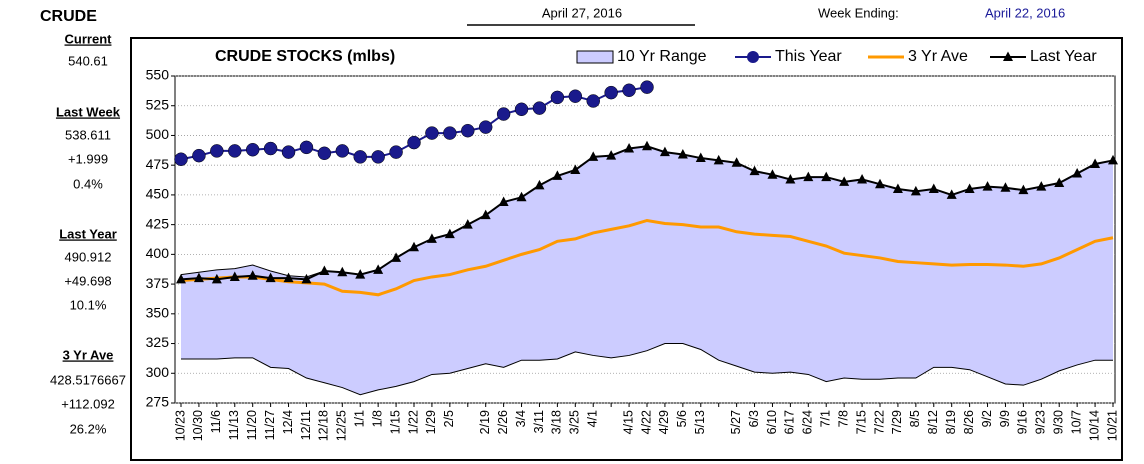  What do you see at coordinates (647, 369) in the screenshot?
I see `range-edge` at bounding box center [647, 369].